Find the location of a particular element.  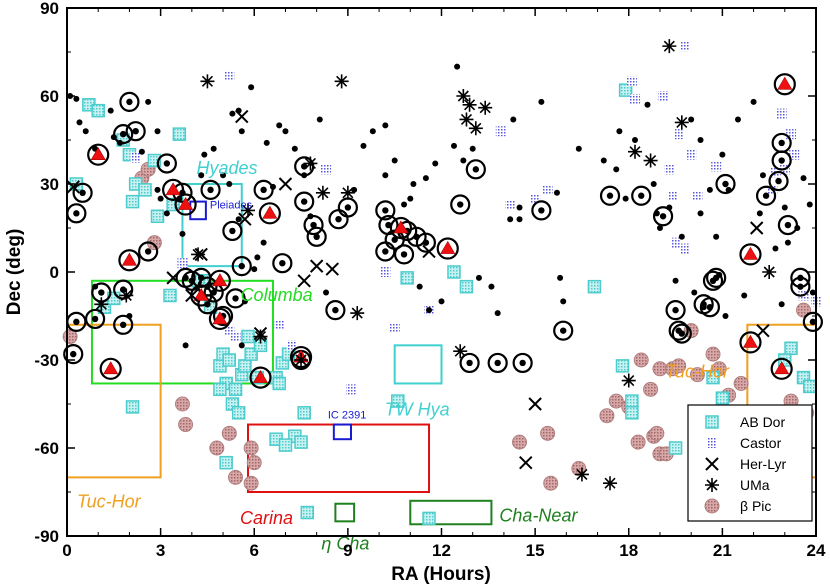

region-label-carina: Carina is located at coordinates (266, 518).